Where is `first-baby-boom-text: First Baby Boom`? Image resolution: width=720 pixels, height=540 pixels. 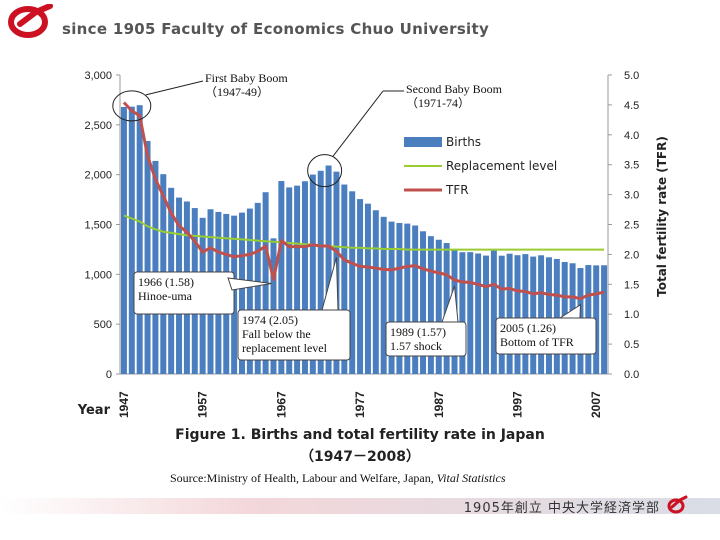
first-baby-boom-text: First Baby Boom is located at coordinates (246, 78).